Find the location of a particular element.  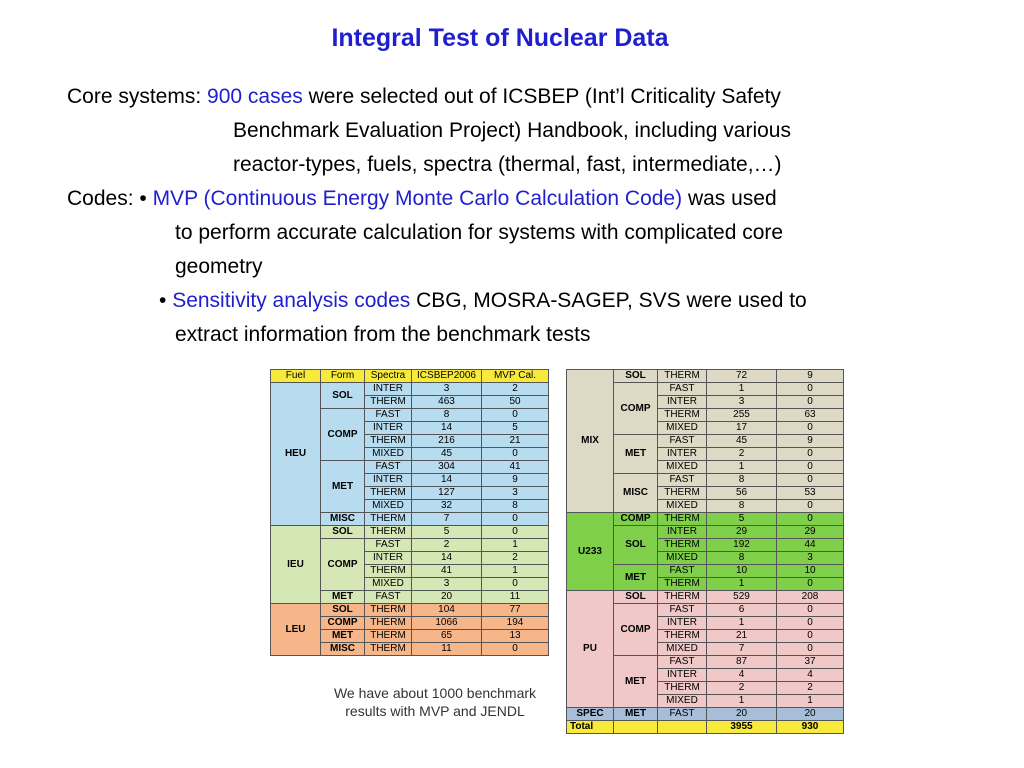

icsbep-cell: 65 is located at coordinates (446, 636).